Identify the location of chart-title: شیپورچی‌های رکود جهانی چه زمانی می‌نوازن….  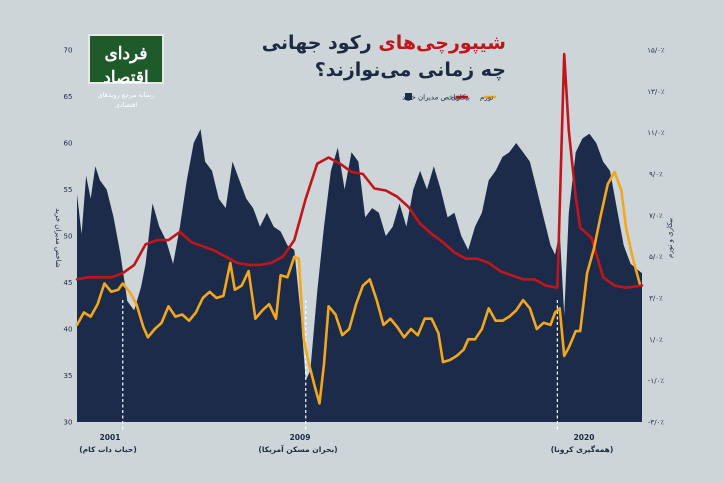
(384, 57).